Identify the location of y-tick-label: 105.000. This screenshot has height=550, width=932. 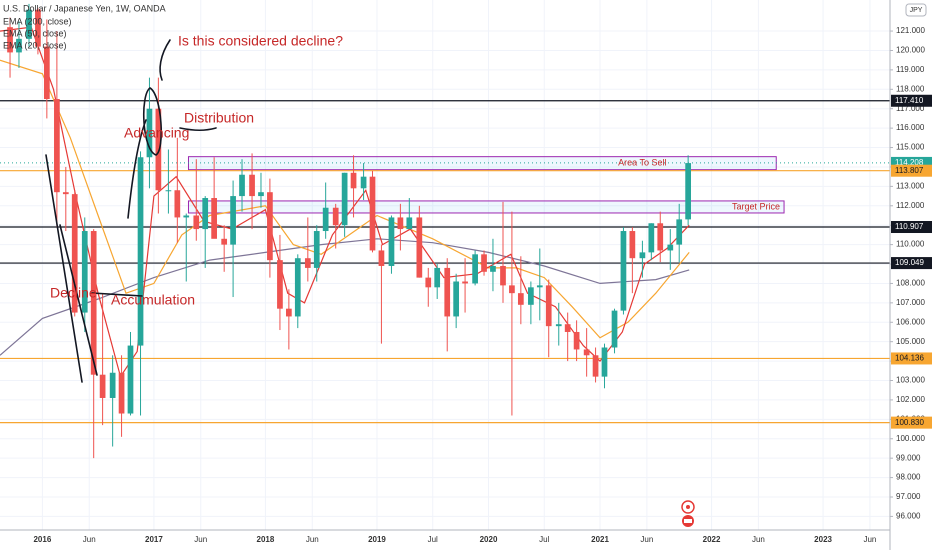
(910, 341).